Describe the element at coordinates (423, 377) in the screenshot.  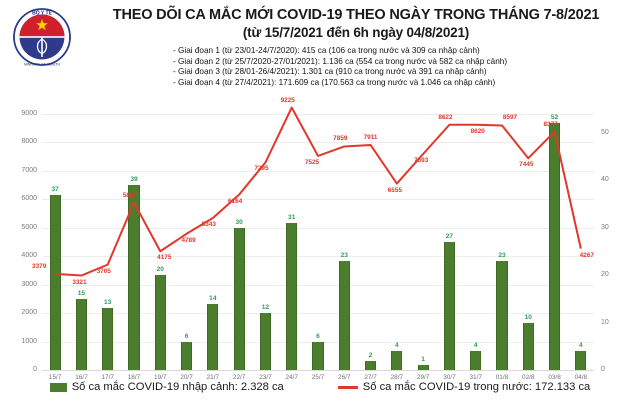
I see `x-axis-tick-label: 29/7` at that location.